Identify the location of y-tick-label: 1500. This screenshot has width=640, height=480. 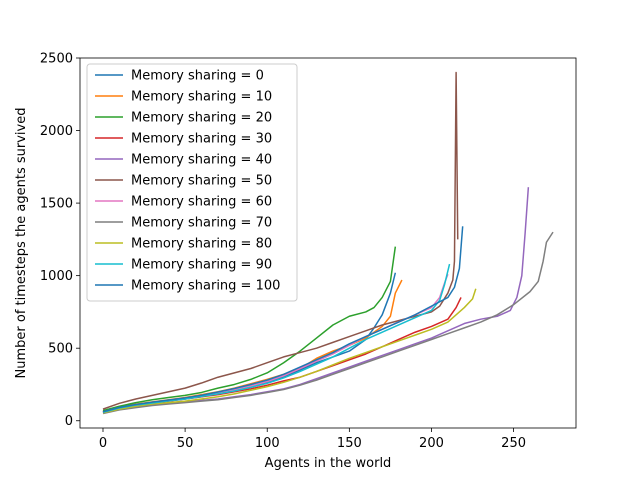
(56, 204).